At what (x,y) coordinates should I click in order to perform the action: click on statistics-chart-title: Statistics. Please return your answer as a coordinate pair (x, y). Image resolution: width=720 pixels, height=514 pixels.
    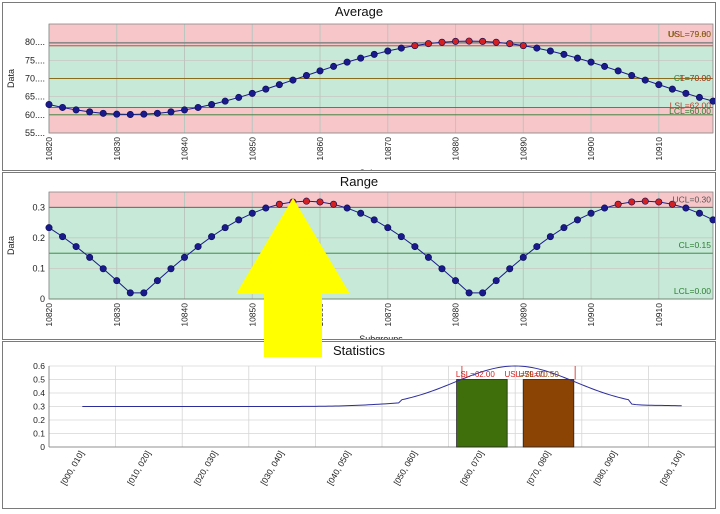
    Looking at the image, I should click on (358, 350).